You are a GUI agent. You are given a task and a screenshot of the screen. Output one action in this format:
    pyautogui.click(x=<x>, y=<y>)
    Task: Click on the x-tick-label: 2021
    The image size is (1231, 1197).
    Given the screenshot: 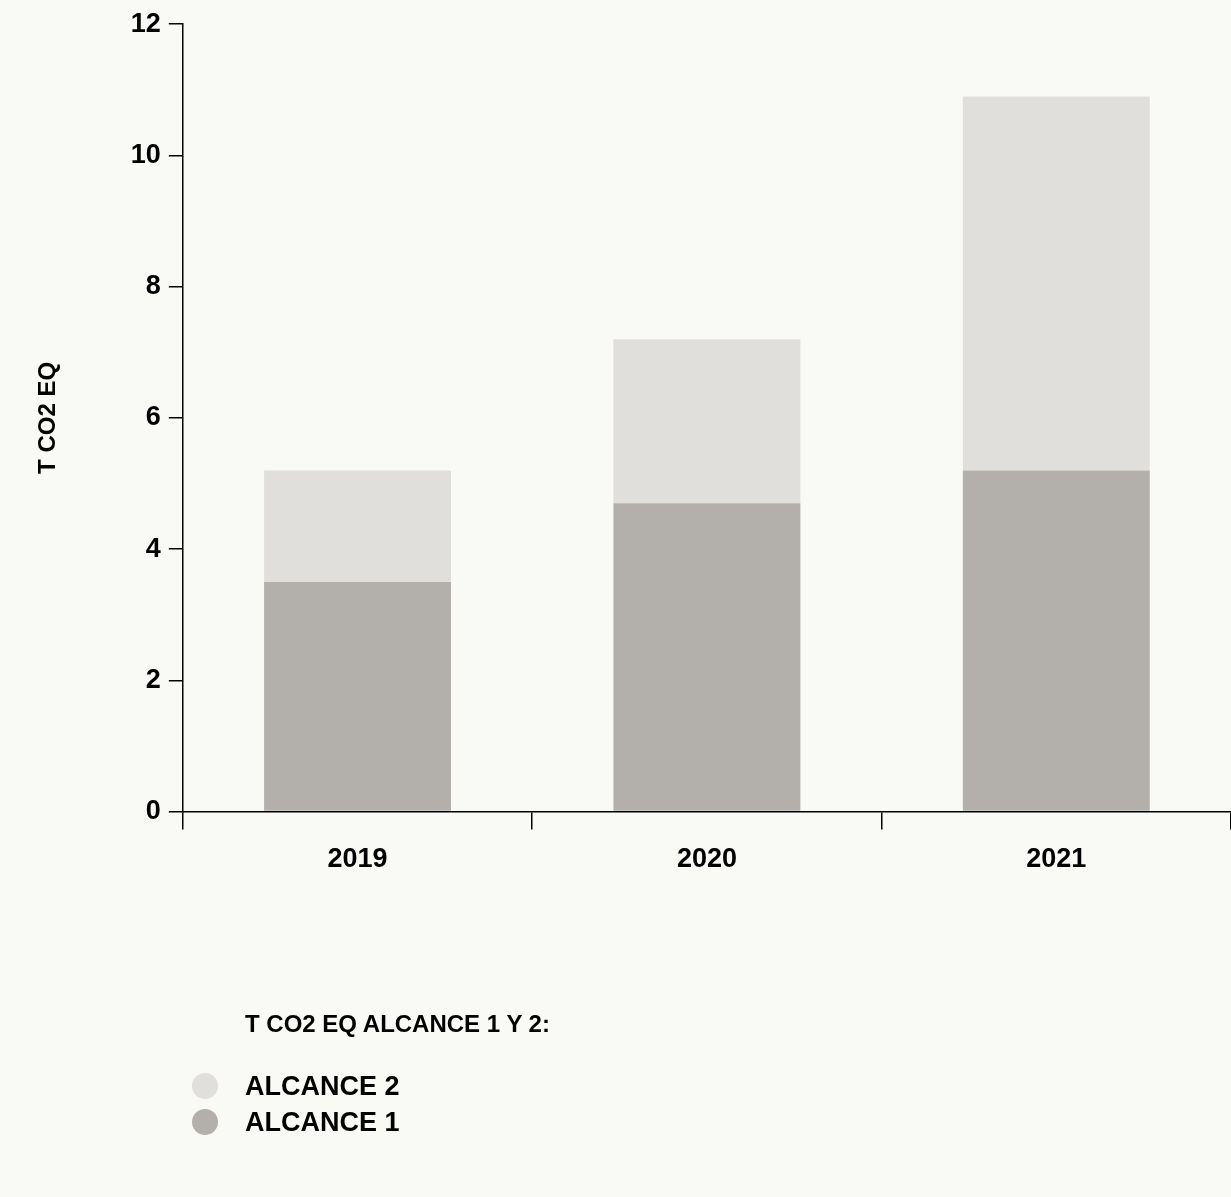 What is the action you would take?
    pyautogui.click(x=1056, y=858)
    